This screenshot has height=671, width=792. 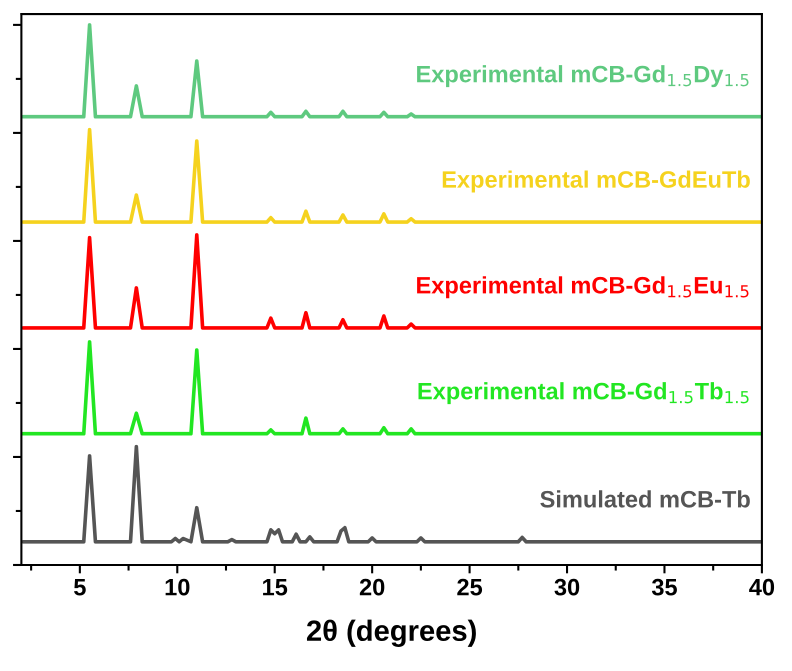 I want to click on x-tick-label: 5, so click(x=80, y=587).